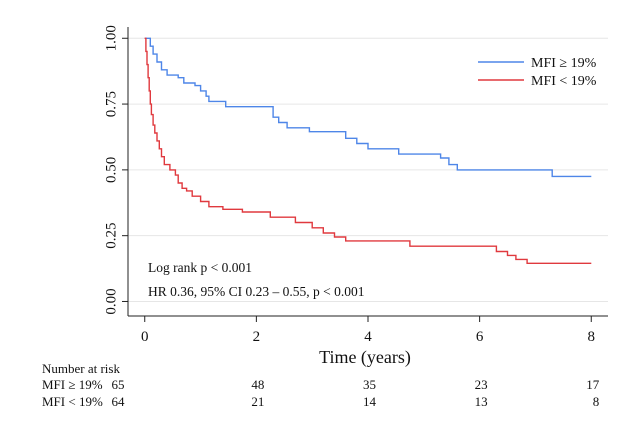 This screenshot has width=638, height=435. What do you see at coordinates (257, 384) in the screenshot?
I see `risk-value-r0-t1: 48` at bounding box center [257, 384].